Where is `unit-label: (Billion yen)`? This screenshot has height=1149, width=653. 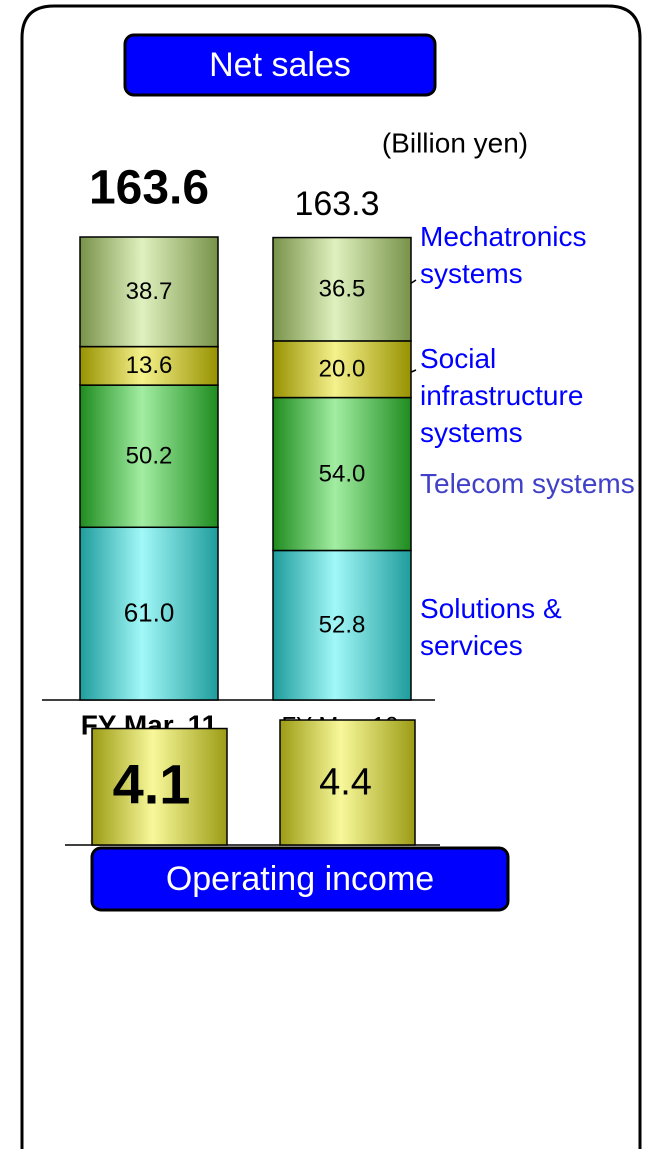 unit-label: (Billion yen) is located at coordinates (455, 142).